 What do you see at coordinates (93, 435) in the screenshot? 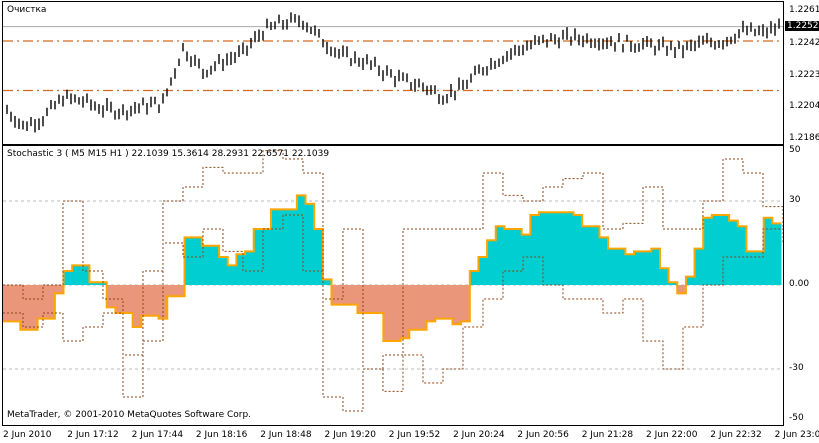
I see `time-axis-label: 2 Jun 17:12` at bounding box center [93, 435].